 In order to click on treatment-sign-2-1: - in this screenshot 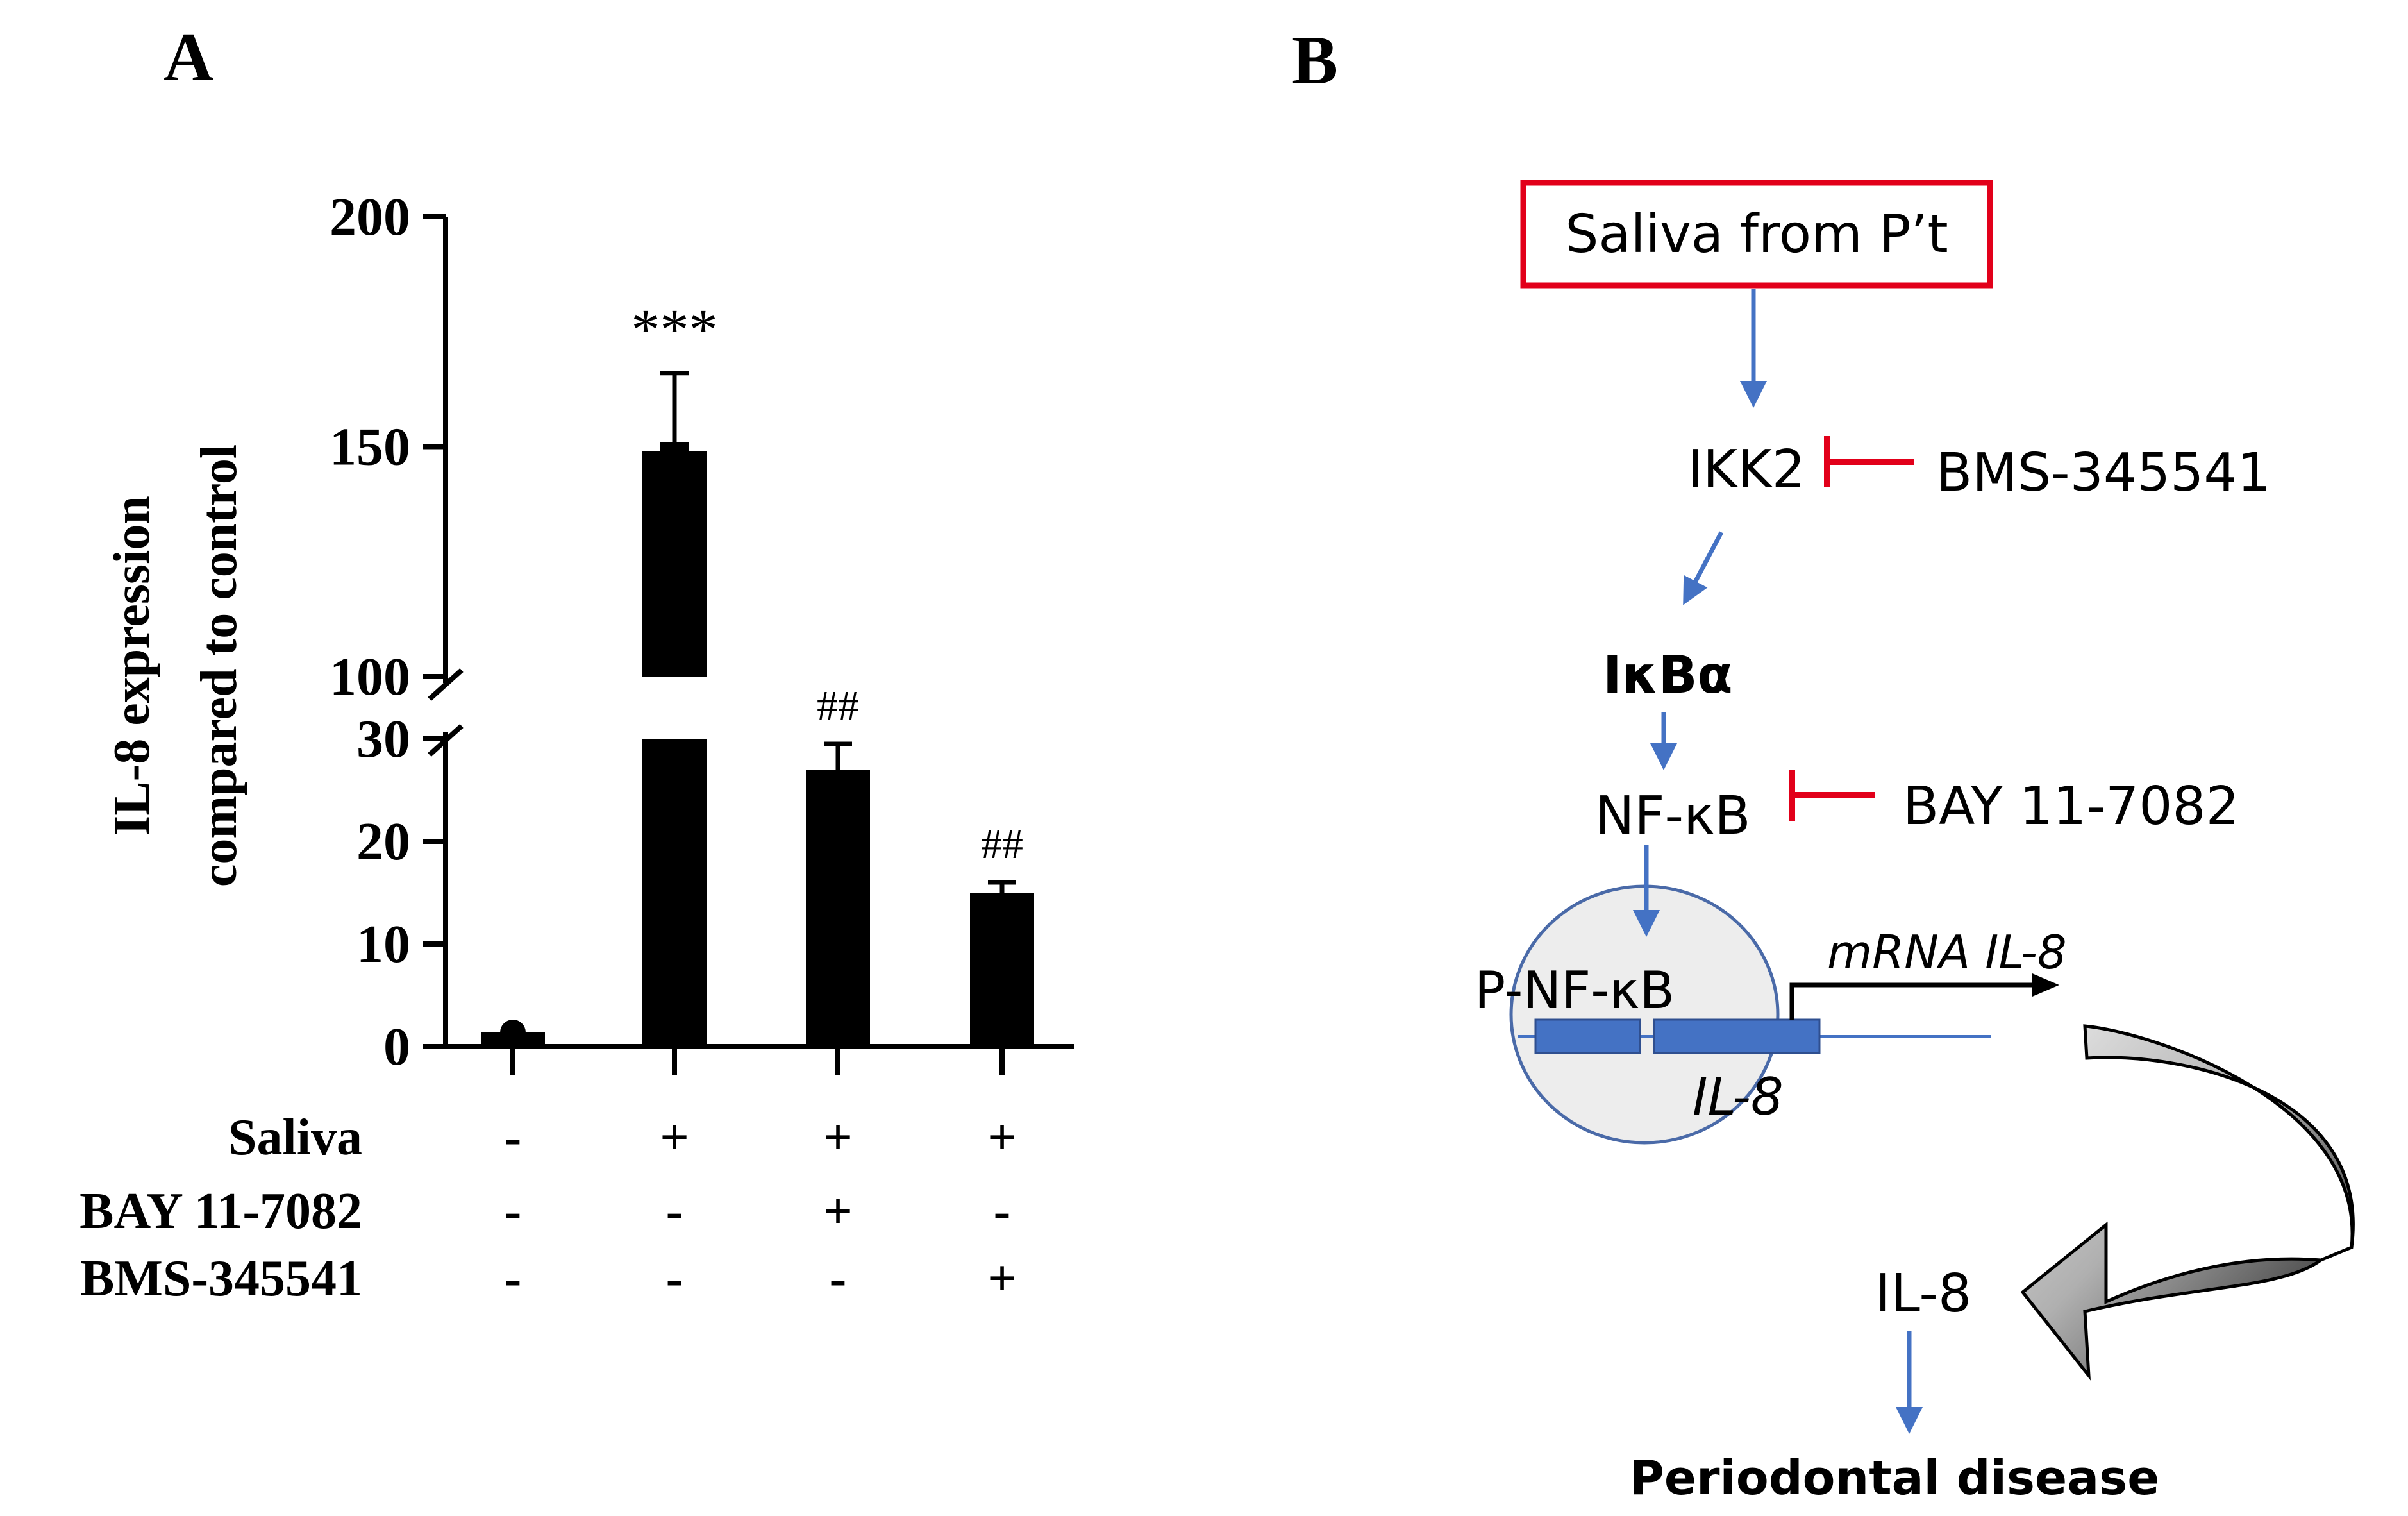, I will do `click(674, 1279)`.